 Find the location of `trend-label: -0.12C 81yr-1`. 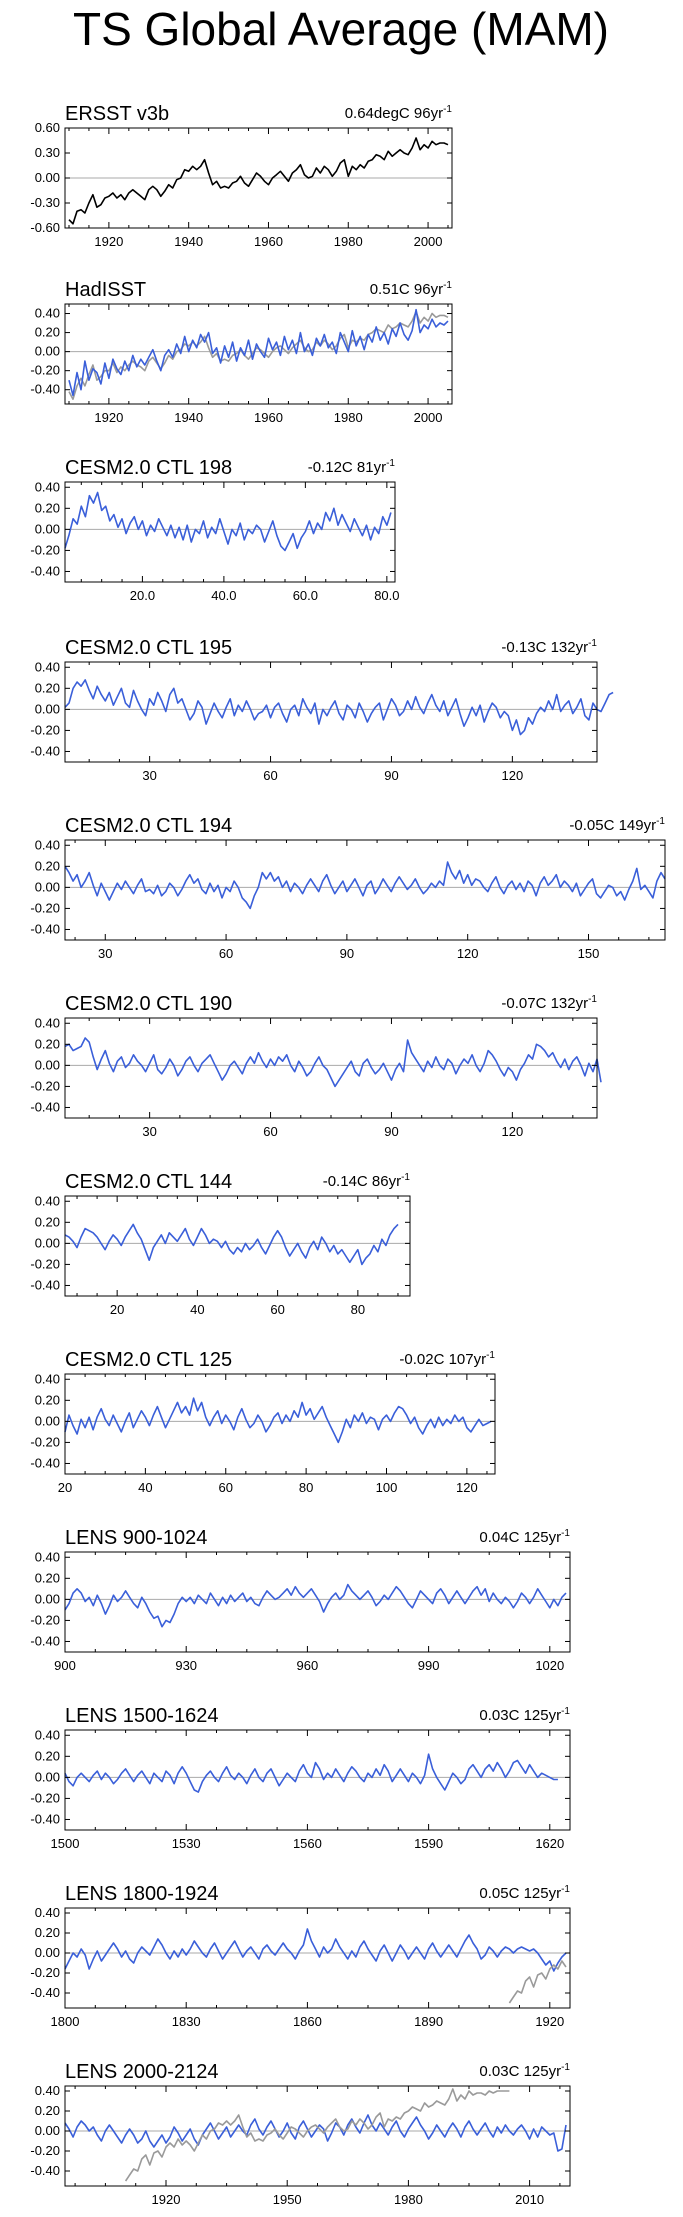

trend-label: -0.12C 81yr-1 is located at coordinates (352, 467).